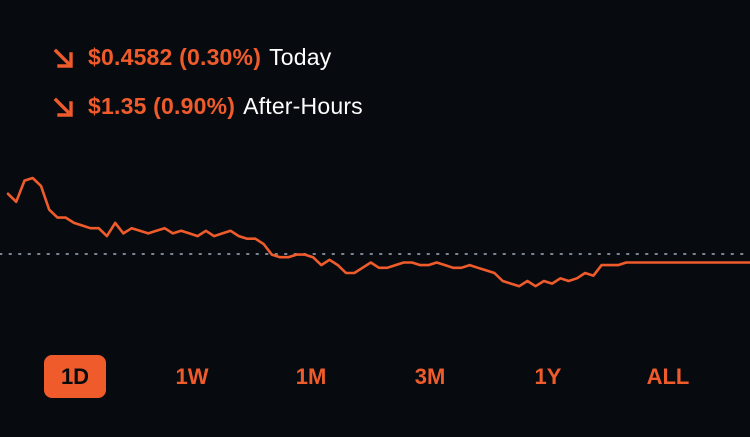 The height and width of the screenshot is (437, 750). I want to click on after-hours-change-amount: $1.35 (0.90%), so click(162, 106).